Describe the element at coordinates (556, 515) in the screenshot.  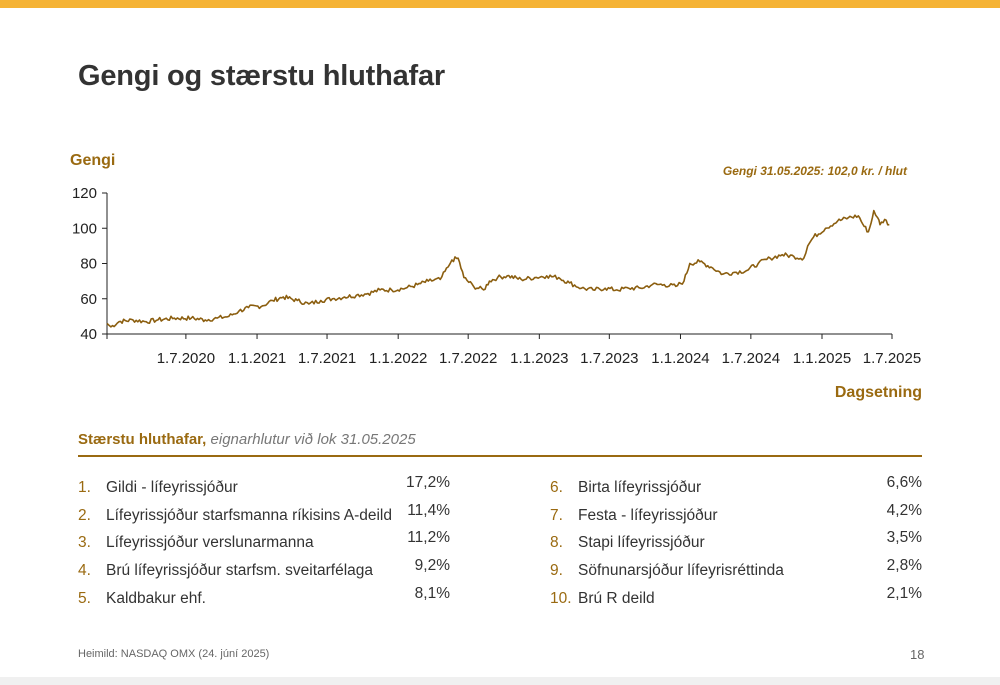
I see `shareholder-rank: 7.` at that location.